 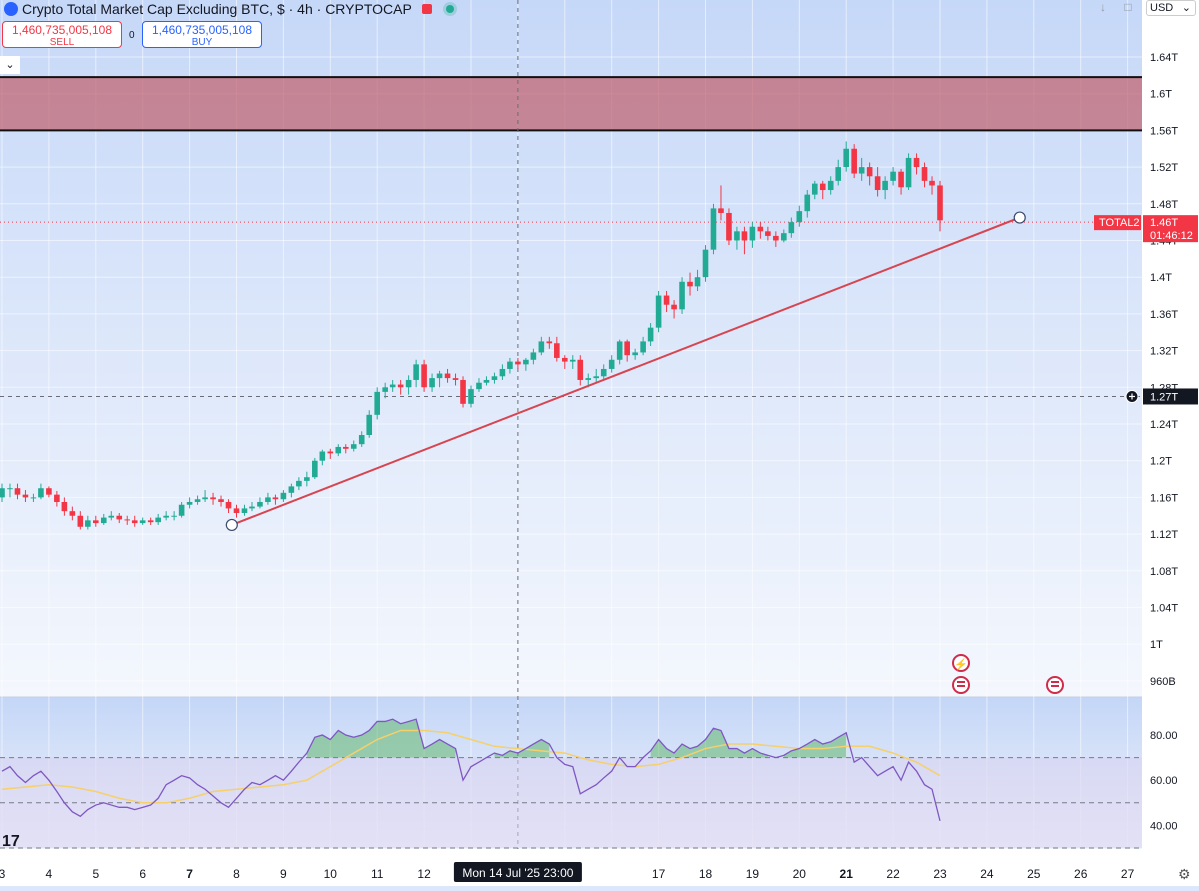 What do you see at coordinates (11, 841) in the screenshot?
I see `tradingview-logo: 17` at bounding box center [11, 841].